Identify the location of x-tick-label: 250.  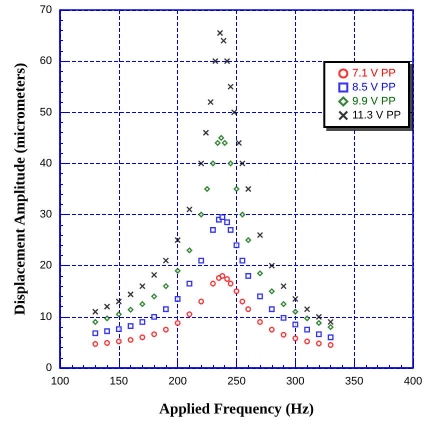
(236, 382).